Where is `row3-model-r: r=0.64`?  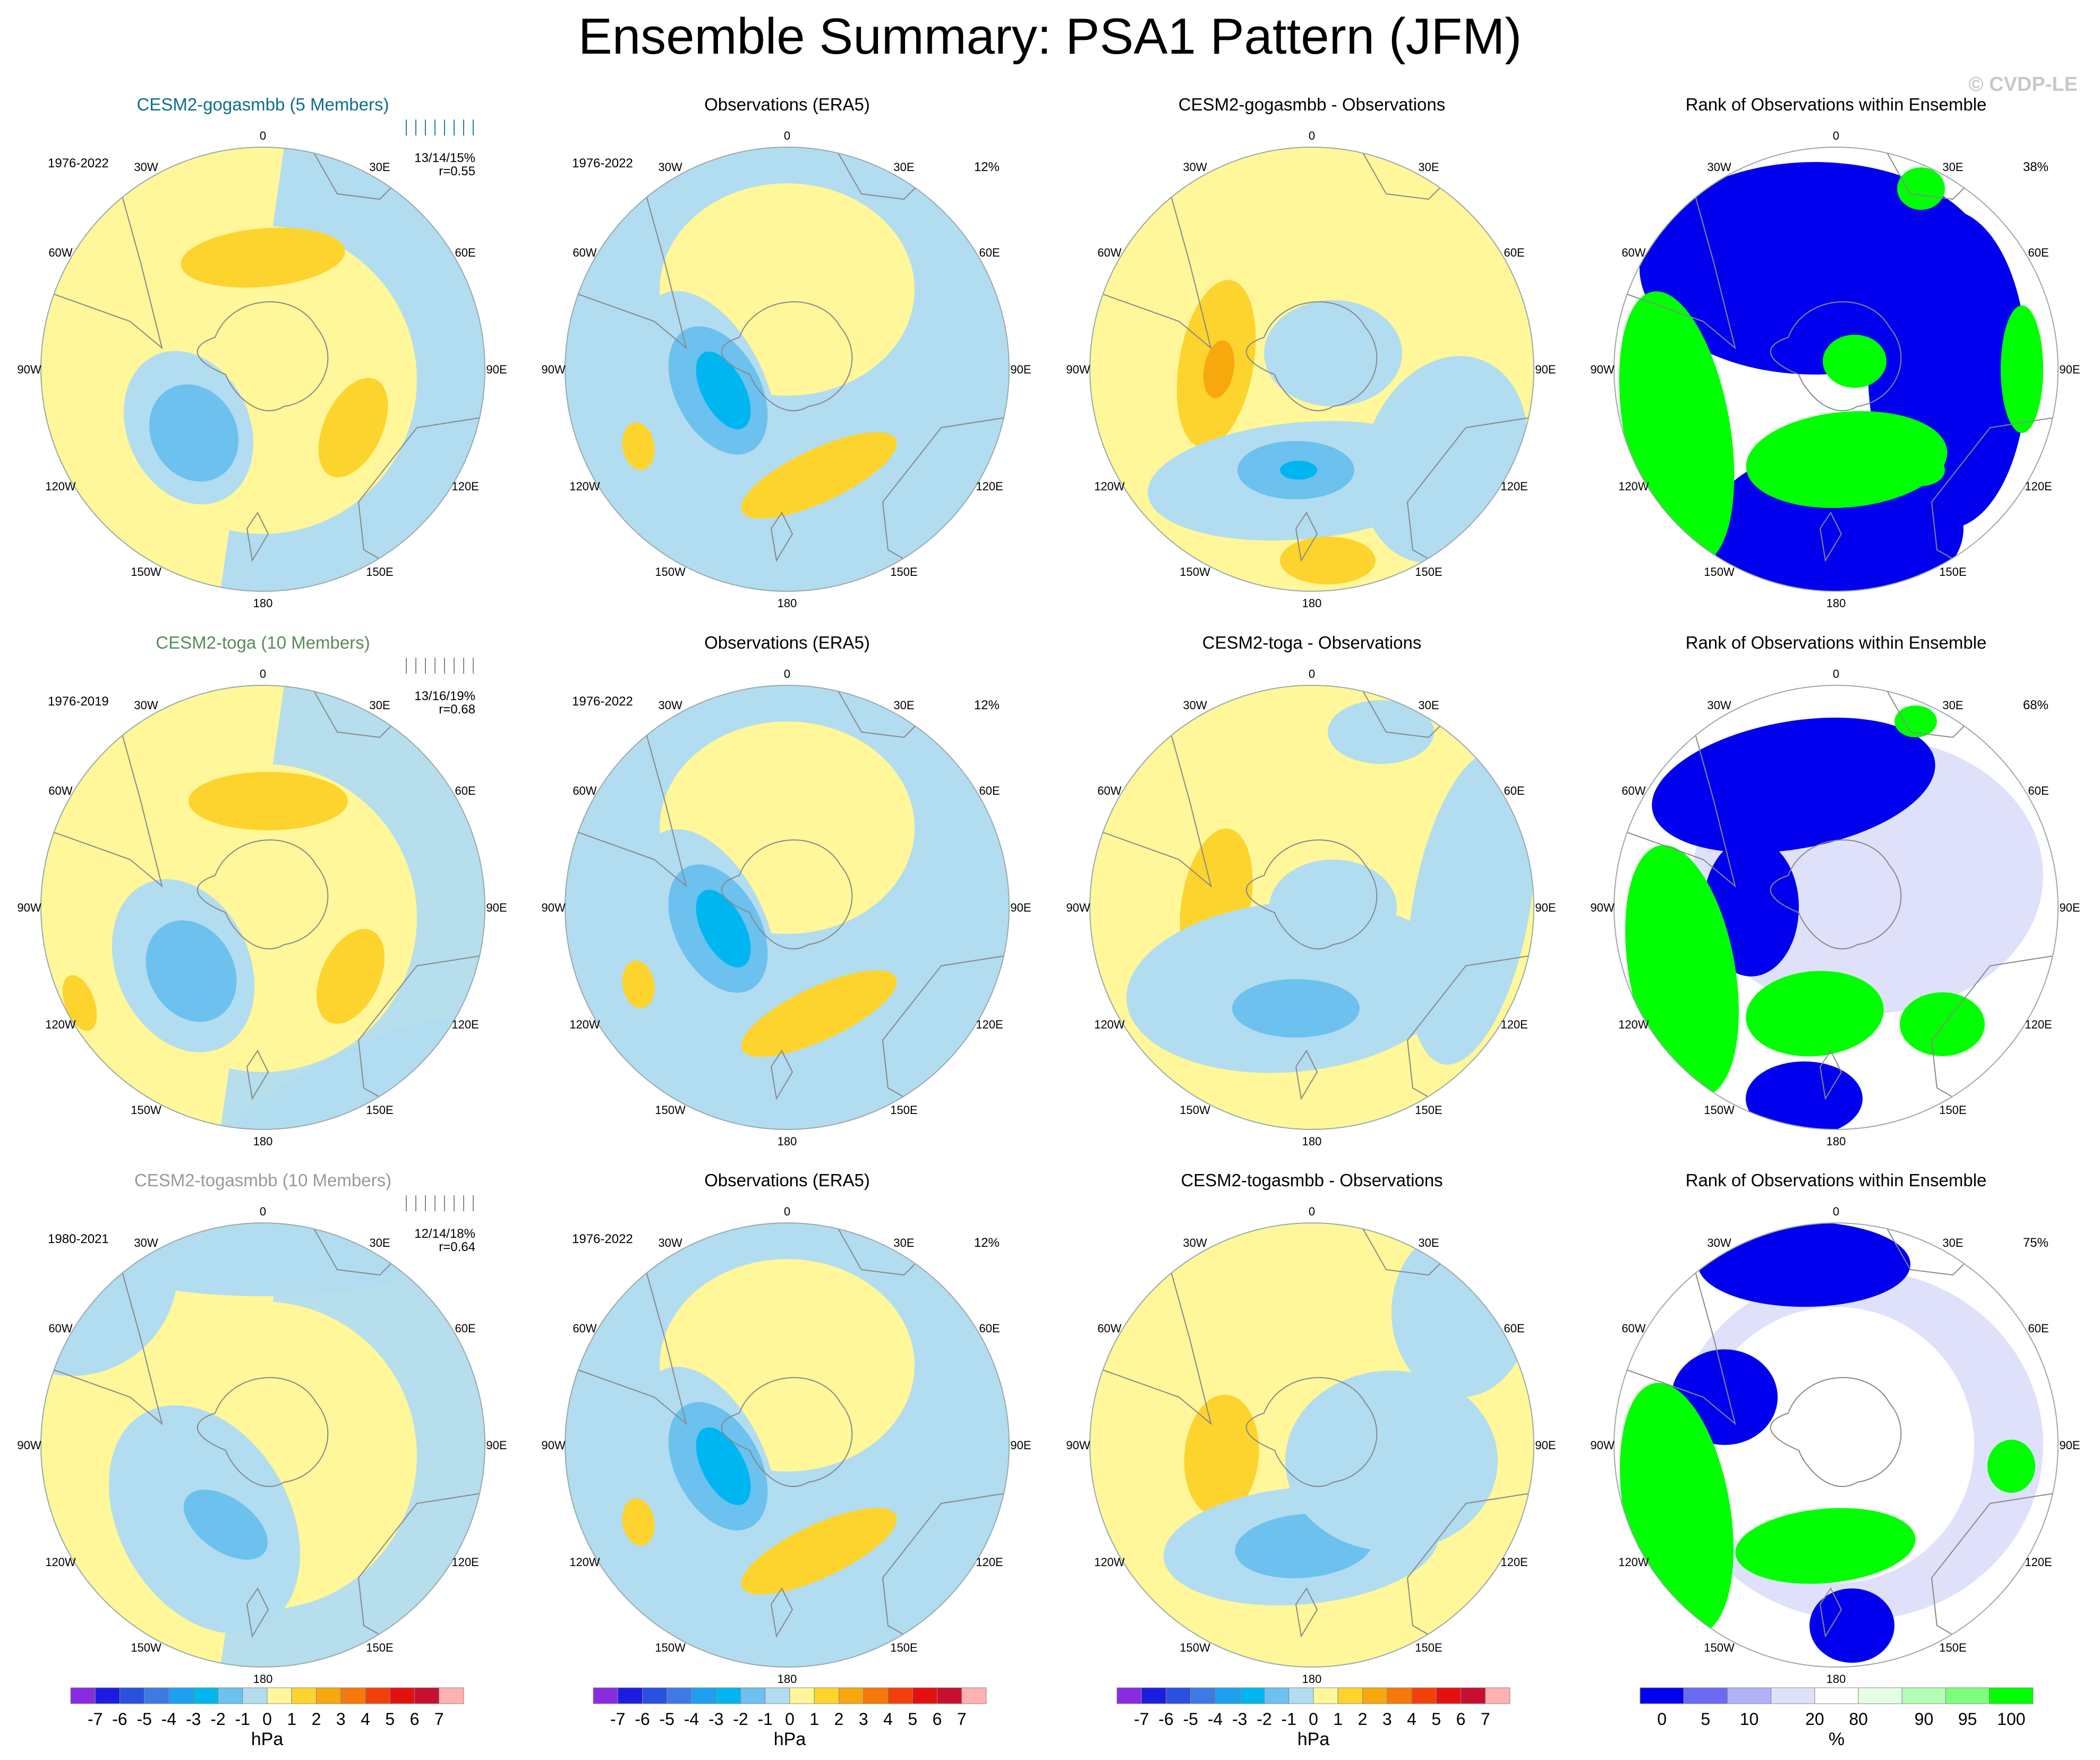
row3-model-r: r=0.64 is located at coordinates (457, 1247).